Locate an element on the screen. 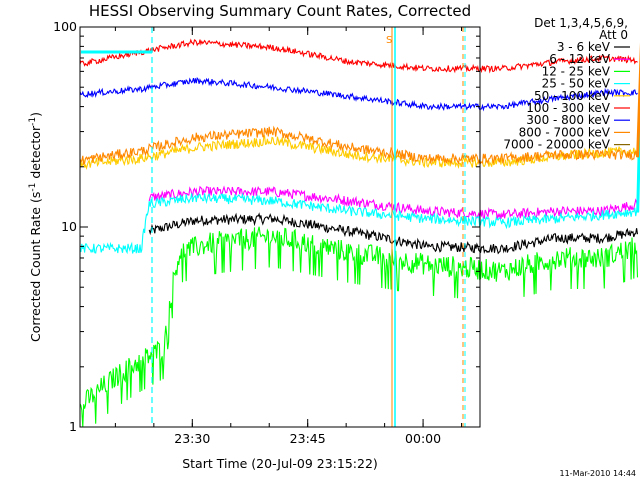 This screenshot has height=480, width=640. x-tick-label: 23:45 is located at coordinates (308, 438).